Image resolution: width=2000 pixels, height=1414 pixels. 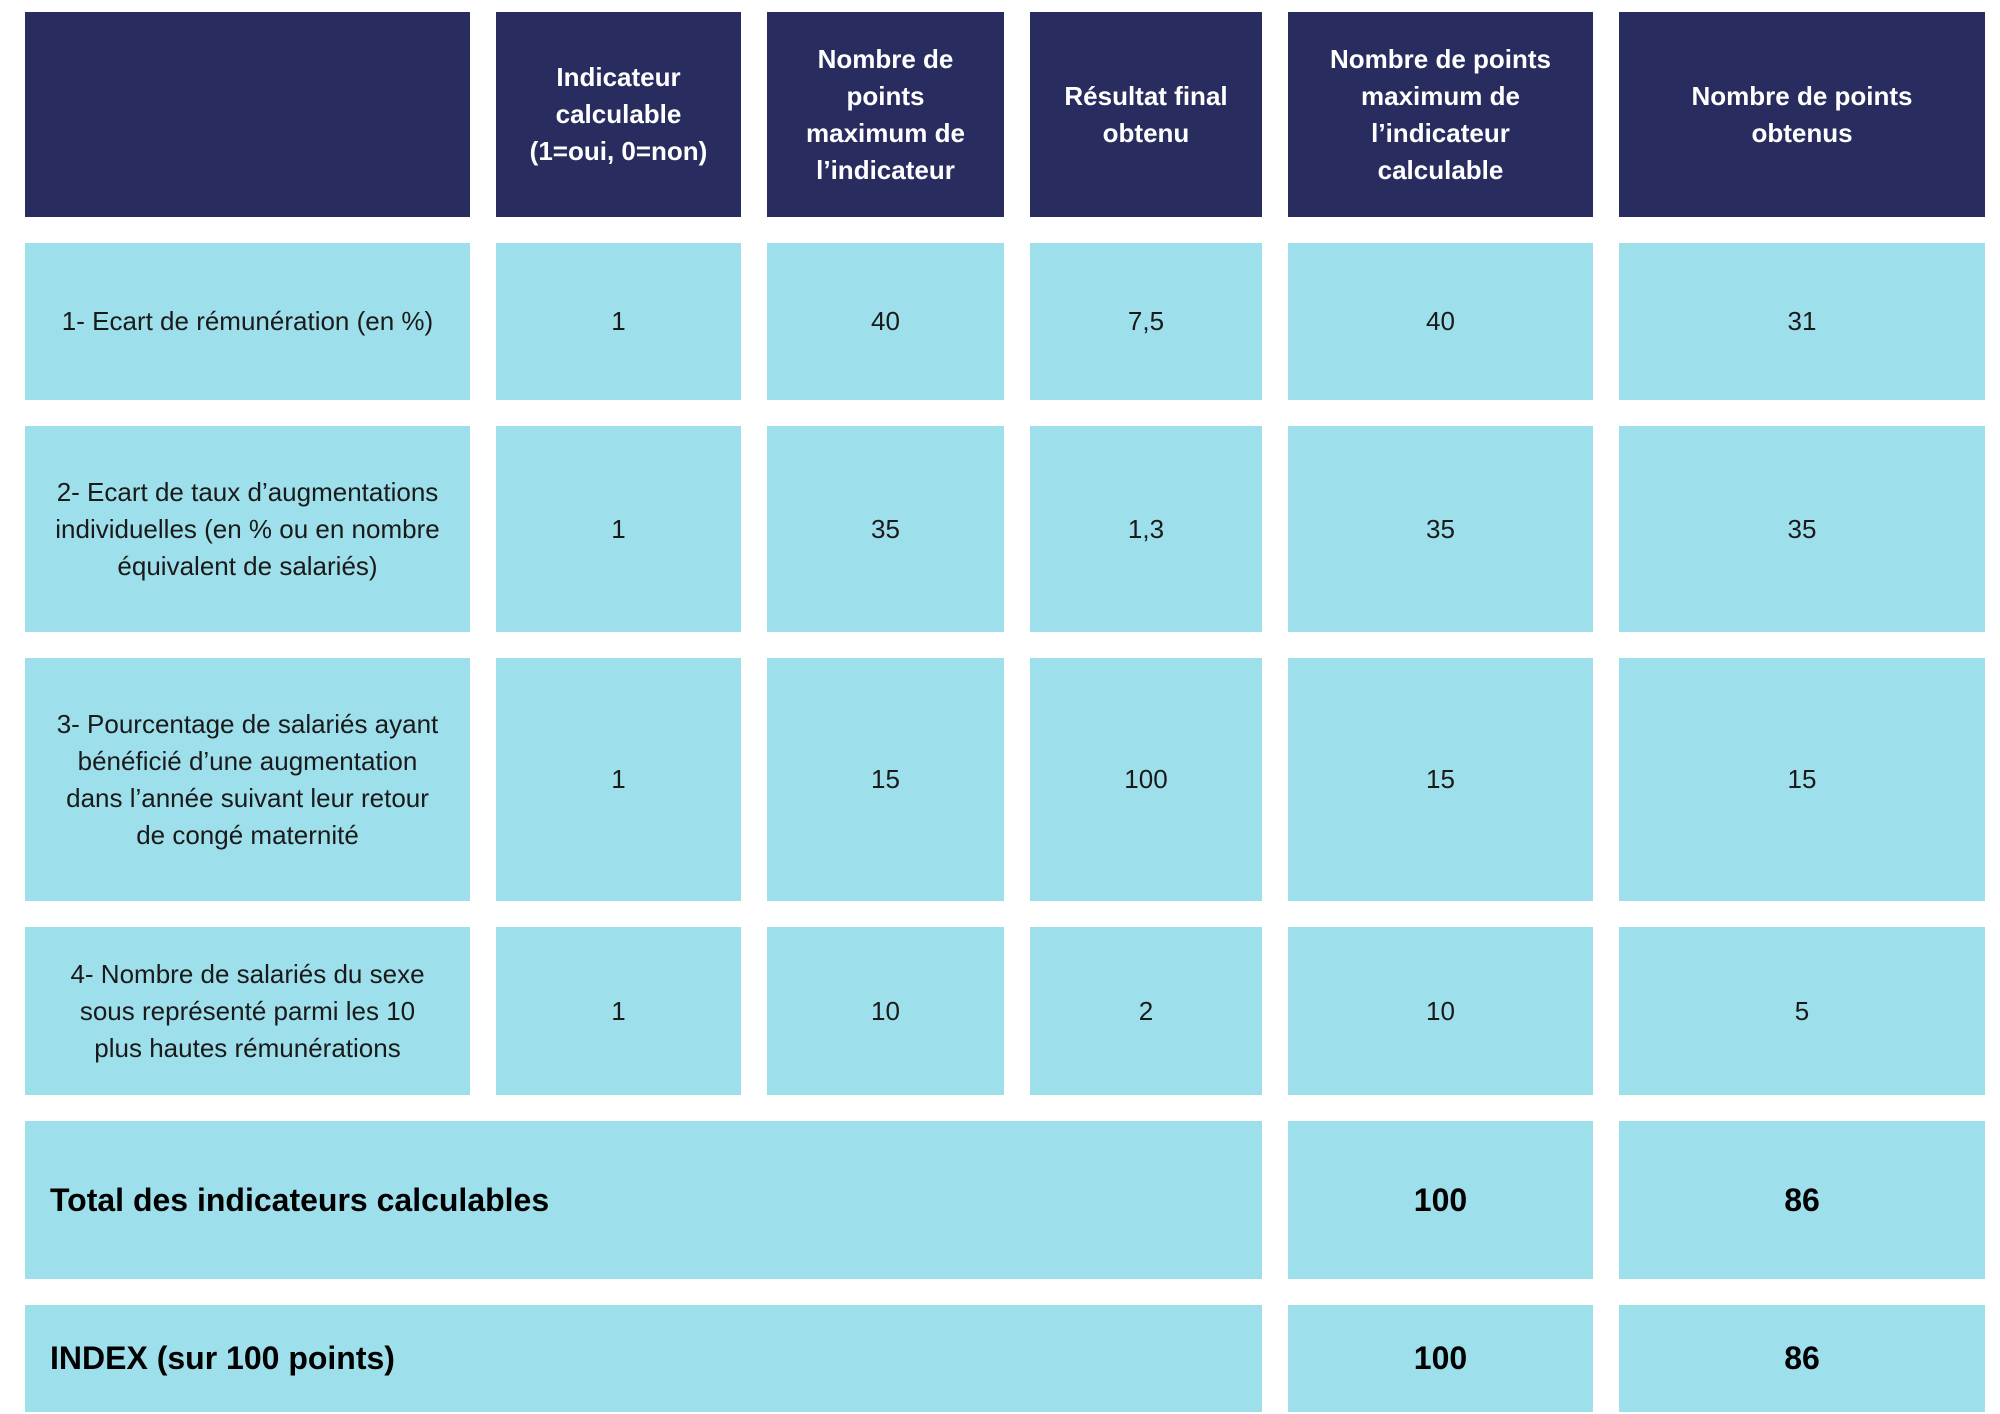 I want to click on header-calculable: Indicateur calculable (1=oui, 0=non), so click(x=618, y=114).